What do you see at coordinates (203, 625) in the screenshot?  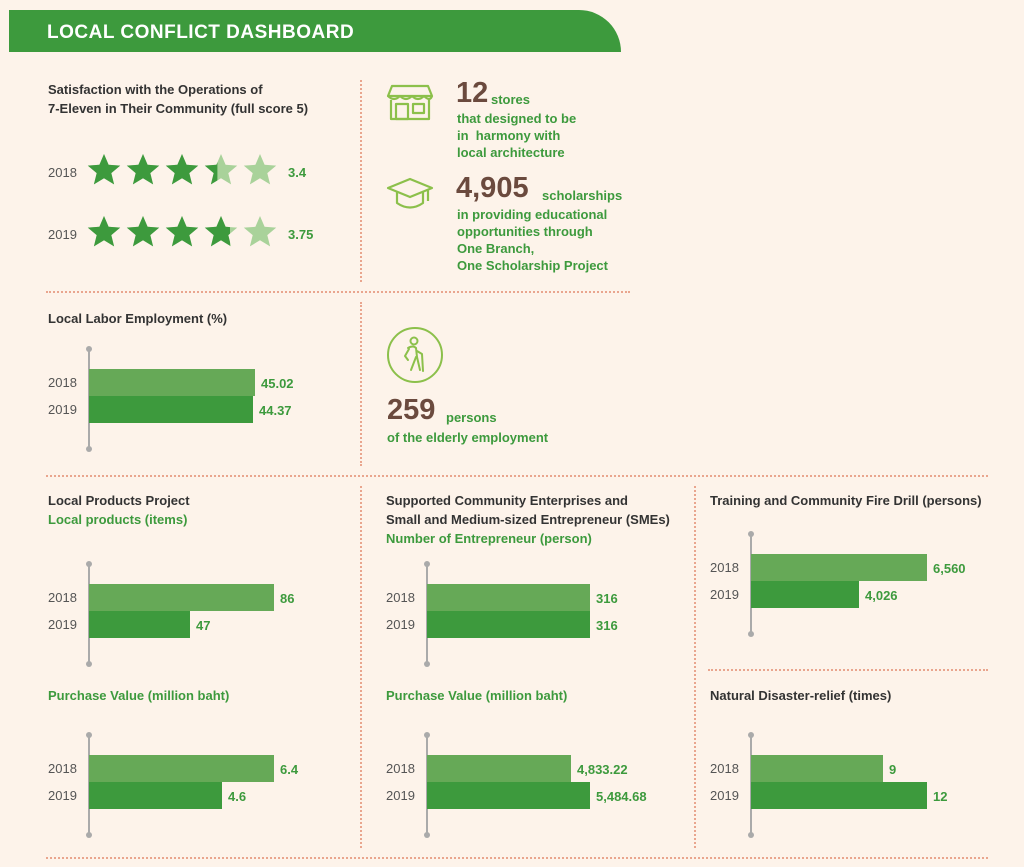 I see `bar-value-label: 47` at bounding box center [203, 625].